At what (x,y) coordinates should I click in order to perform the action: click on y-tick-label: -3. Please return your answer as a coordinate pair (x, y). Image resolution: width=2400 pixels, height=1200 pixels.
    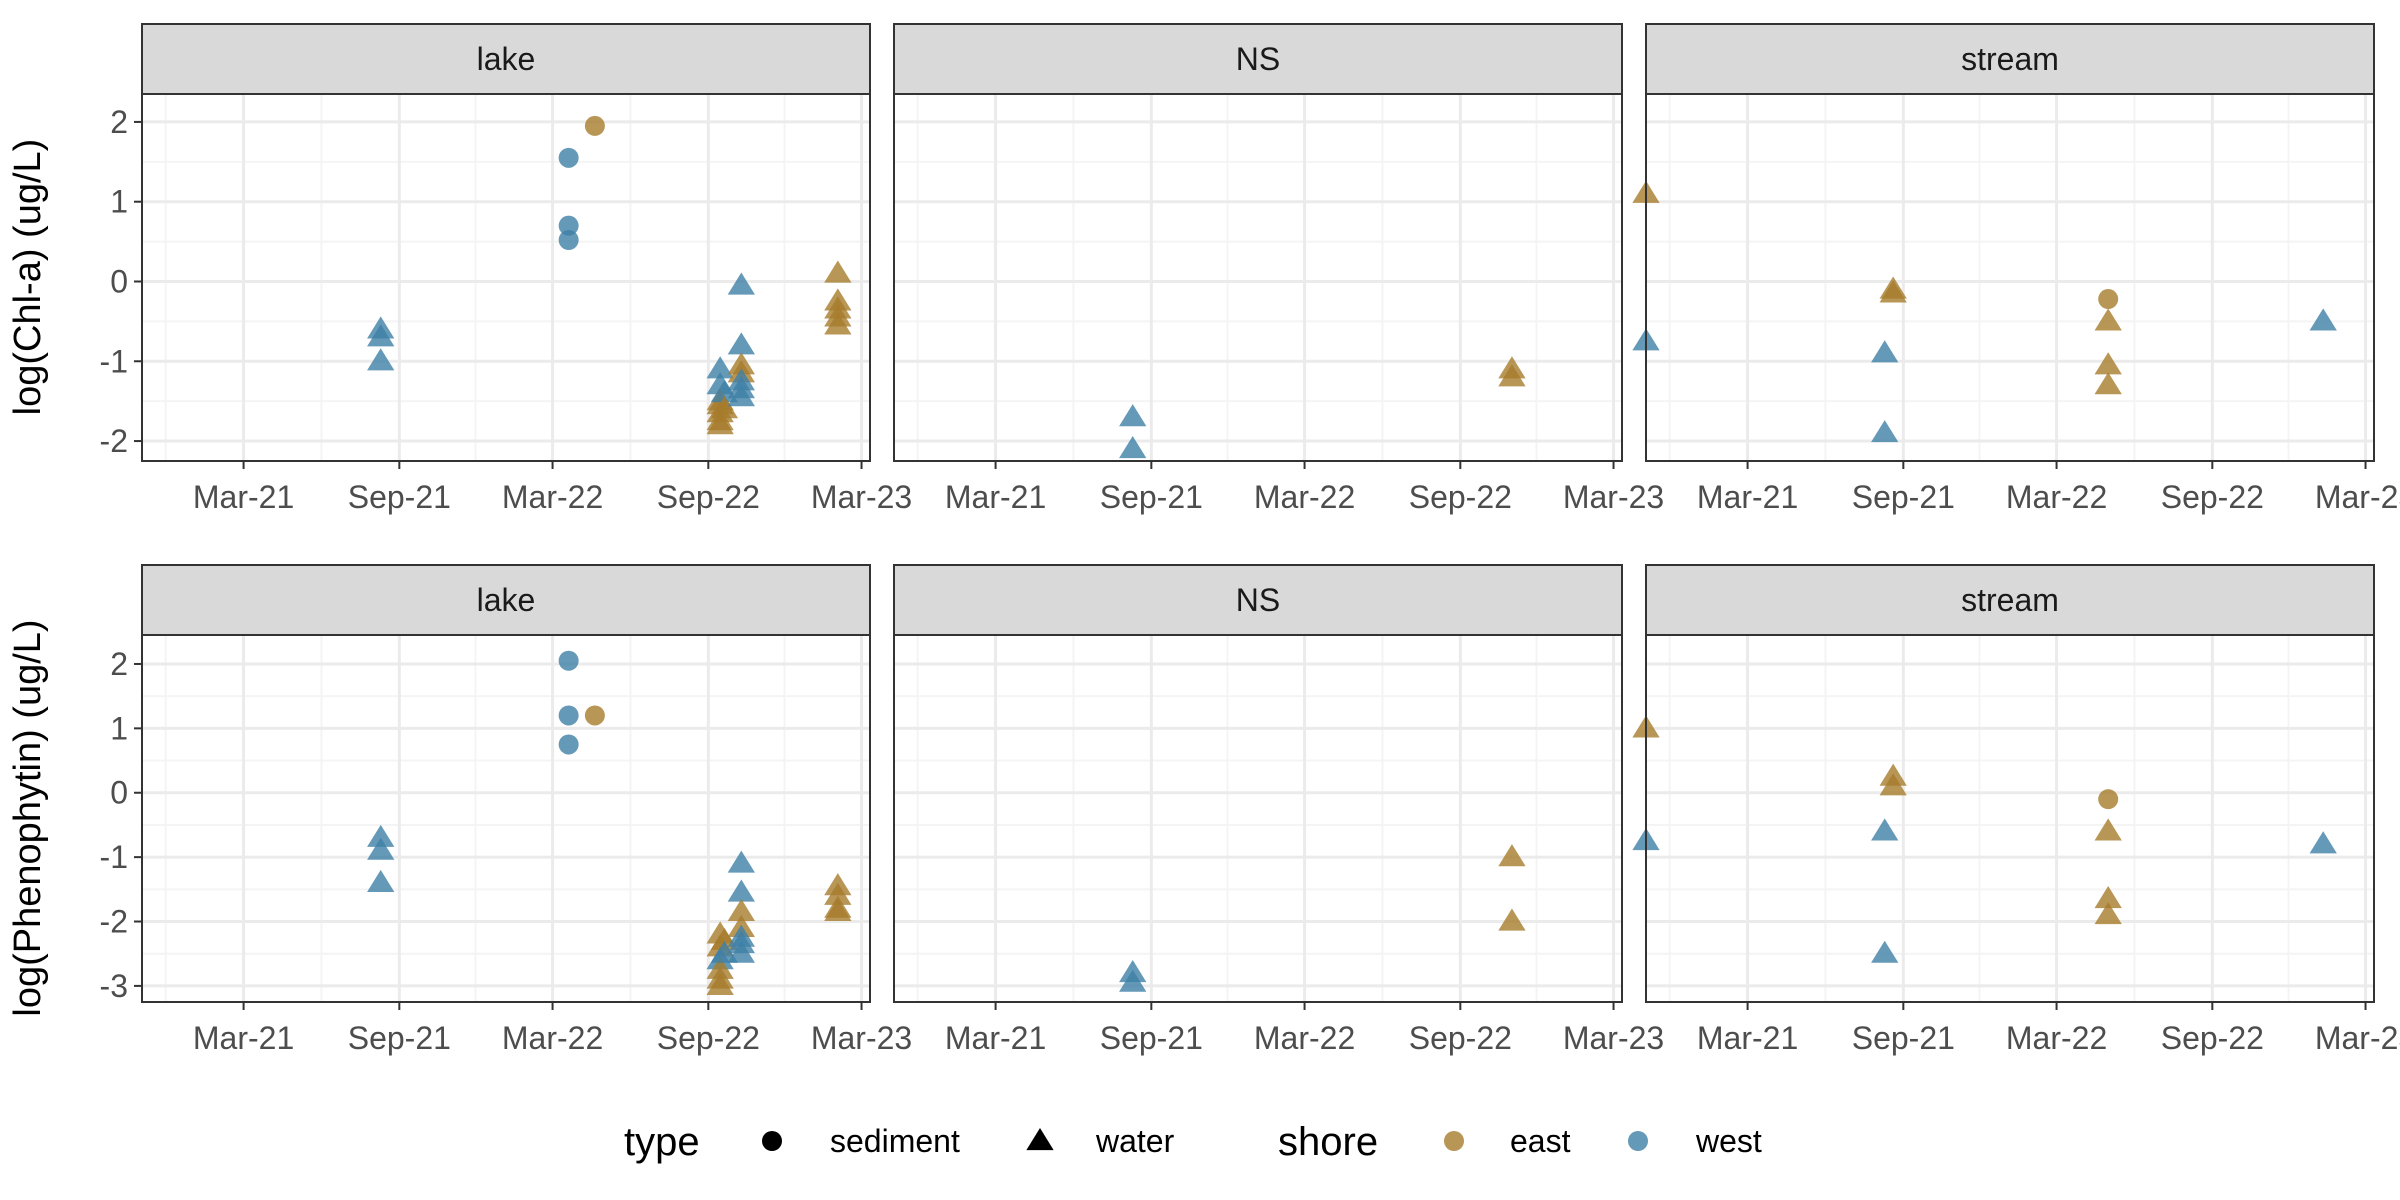
    Looking at the image, I should click on (114, 986).